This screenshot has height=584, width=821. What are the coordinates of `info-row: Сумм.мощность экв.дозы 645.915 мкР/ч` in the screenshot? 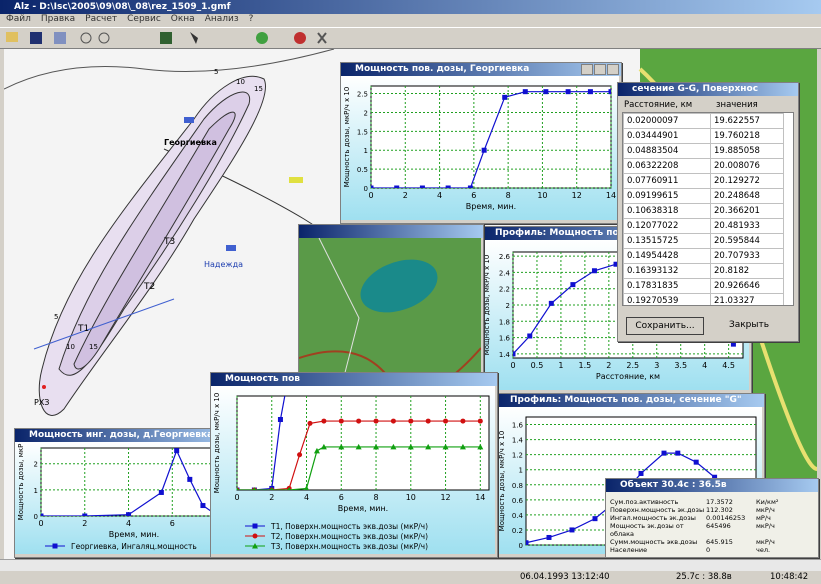 It's located at (712, 542).